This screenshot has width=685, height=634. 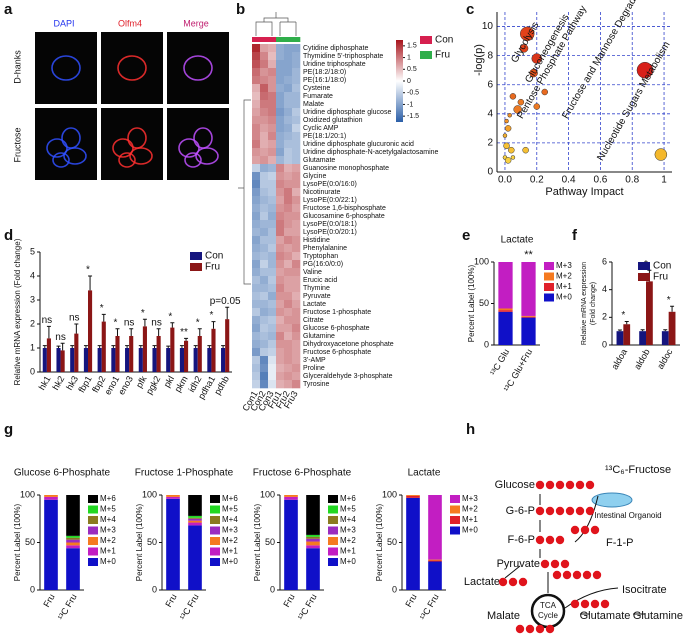 What do you see at coordinates (156, 322) in the screenshot?
I see `annotation: ns` at bounding box center [156, 322].